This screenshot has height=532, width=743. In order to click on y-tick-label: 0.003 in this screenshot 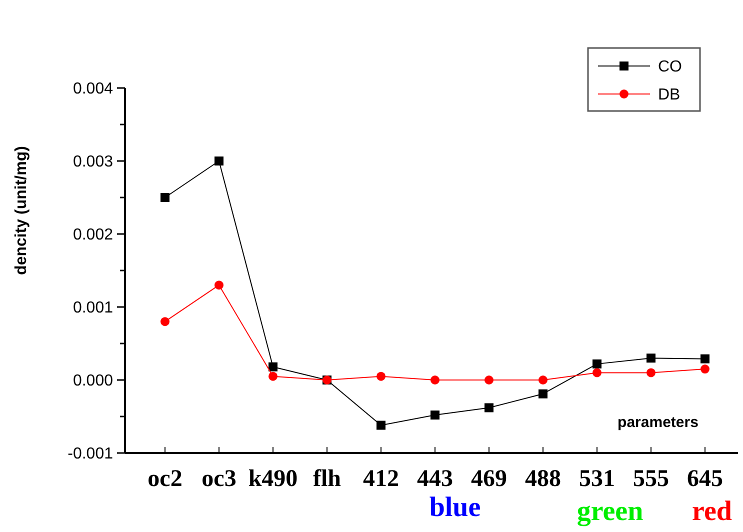, I will do `click(93, 162)`.